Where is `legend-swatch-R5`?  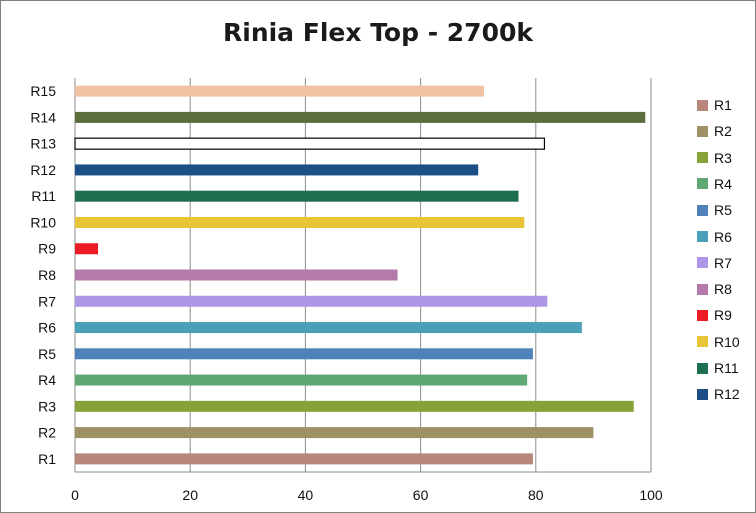
legend-swatch-R5 is located at coordinates (702, 210).